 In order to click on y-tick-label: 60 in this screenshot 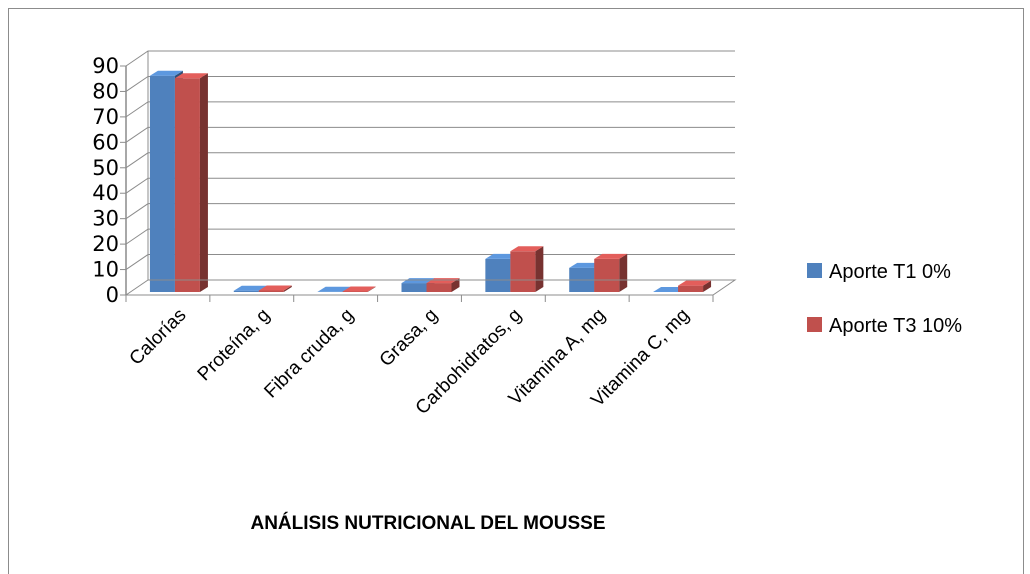, I will do `click(105, 142)`.